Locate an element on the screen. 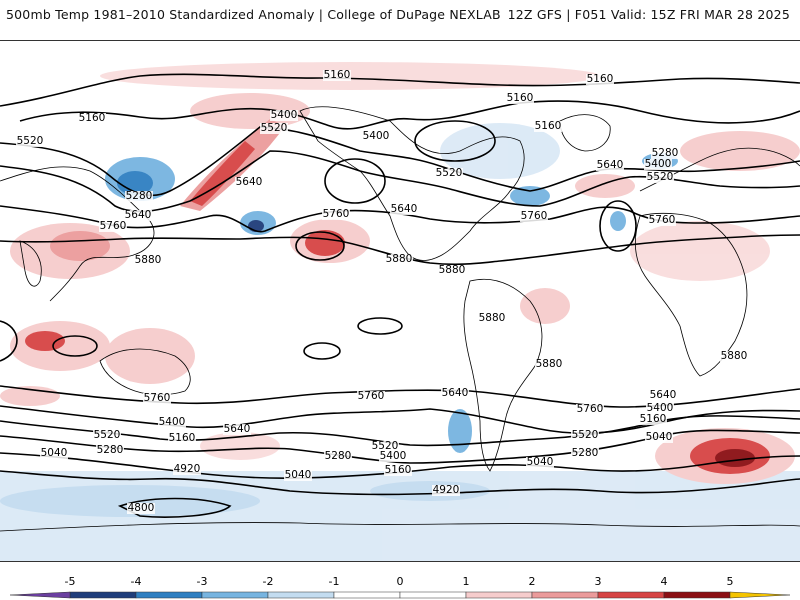 This screenshot has width=800, height=600. colorbar-tick-label: -4 is located at coordinates (136, 581).